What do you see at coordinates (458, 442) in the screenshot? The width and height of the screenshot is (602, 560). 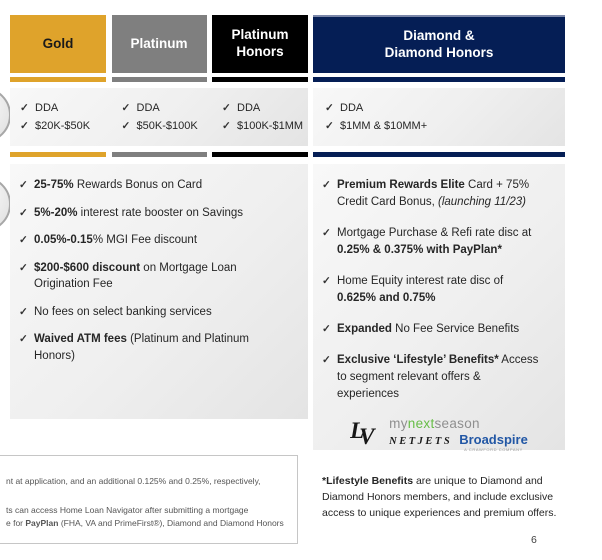 I see `logo-row: NETJETS Broadspire A CRAWFORD COMPANY` at bounding box center [458, 442].